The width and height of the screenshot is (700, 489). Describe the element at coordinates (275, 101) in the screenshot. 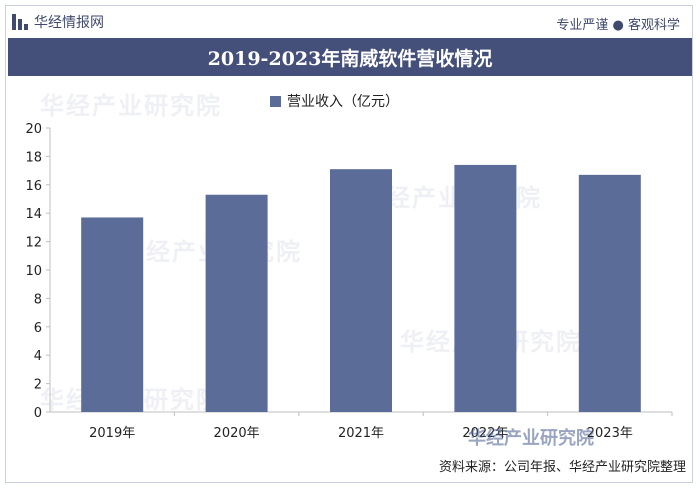

I see `legend-swatch` at that location.